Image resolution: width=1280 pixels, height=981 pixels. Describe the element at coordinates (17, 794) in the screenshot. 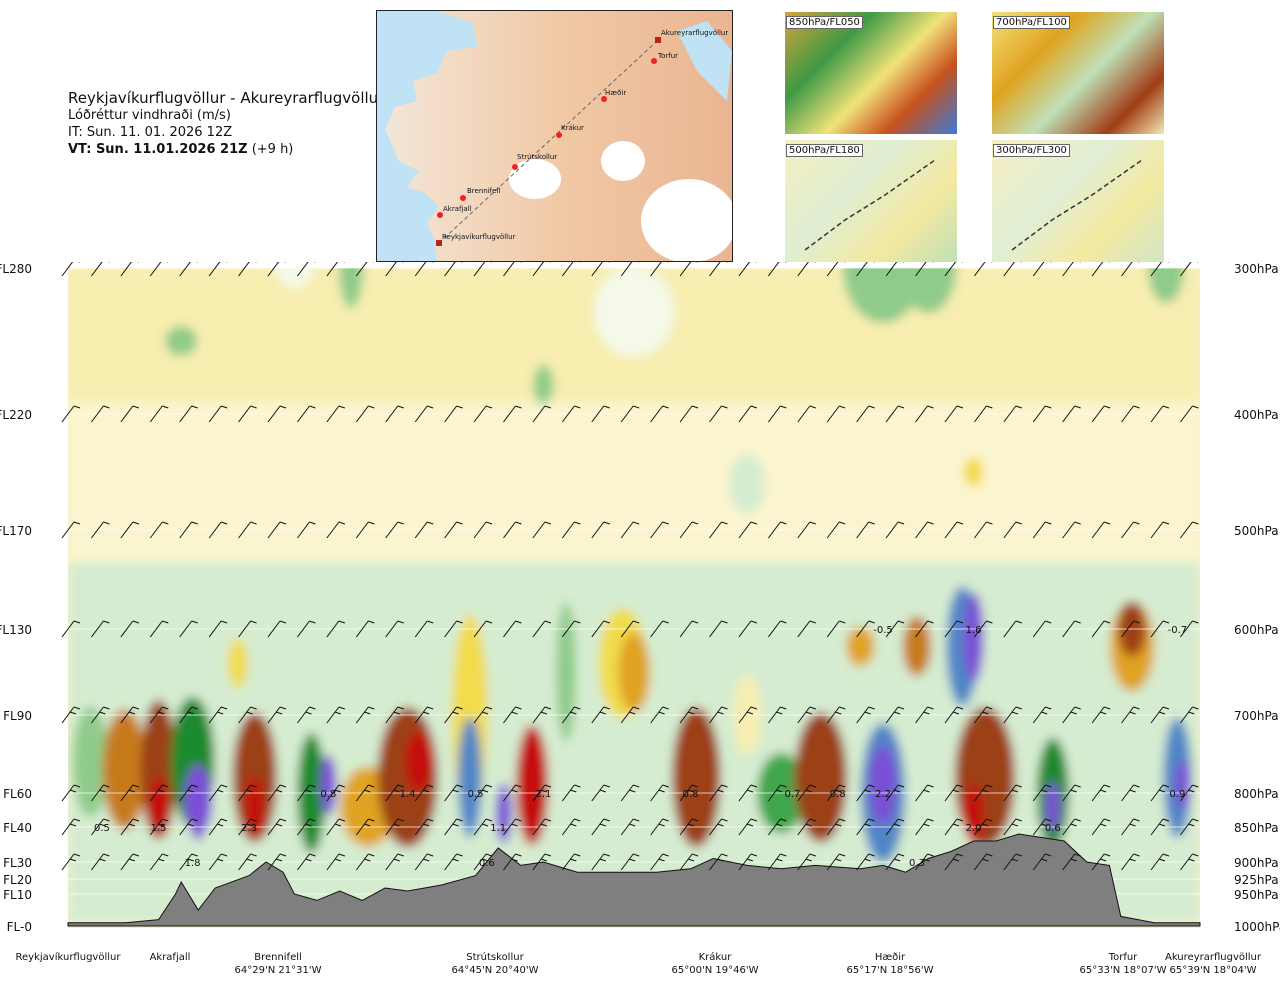

I see `left-axis-label: FL60` at that location.